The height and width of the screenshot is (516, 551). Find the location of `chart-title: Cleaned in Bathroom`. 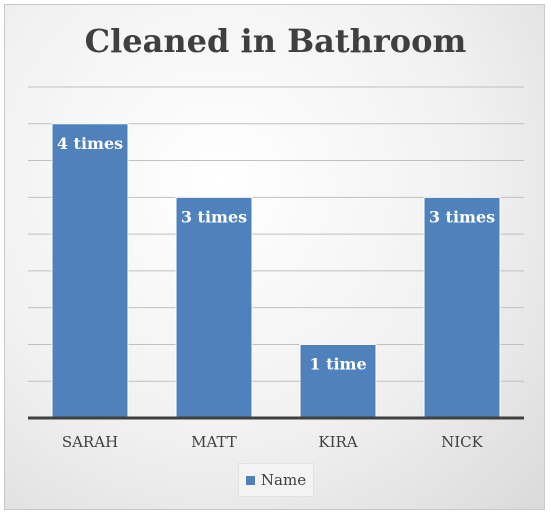

chart-title: Cleaned in Bathroom is located at coordinates (275, 41).